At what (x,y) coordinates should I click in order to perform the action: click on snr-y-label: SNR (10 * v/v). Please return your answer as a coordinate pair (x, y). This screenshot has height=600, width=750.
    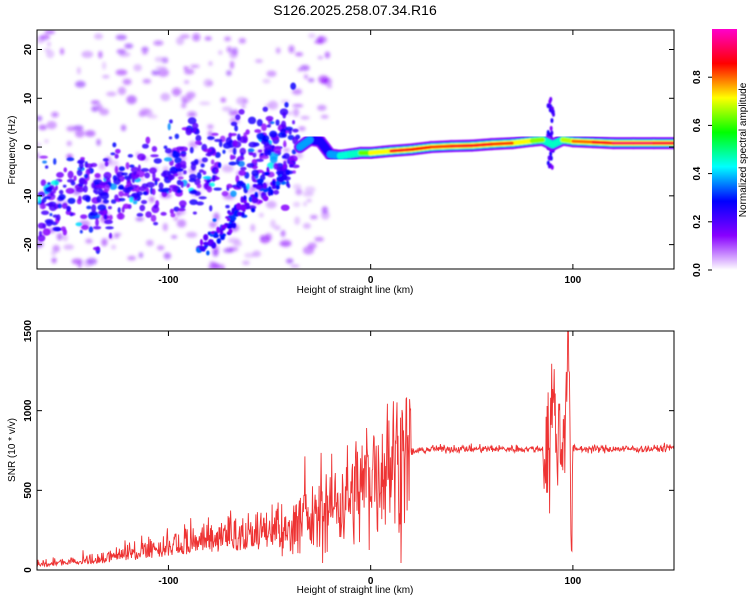
    Looking at the image, I should click on (12, 450).